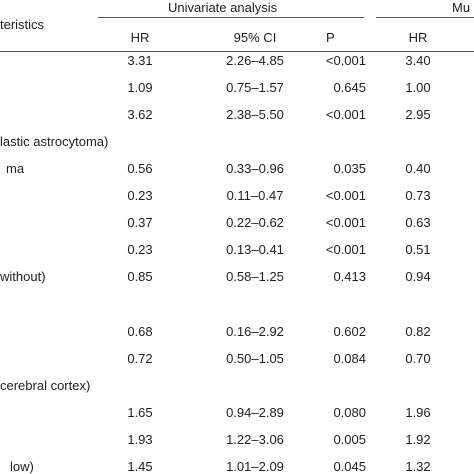  I want to click on header-multivariate-analysis: Mu, so click(461, 7).